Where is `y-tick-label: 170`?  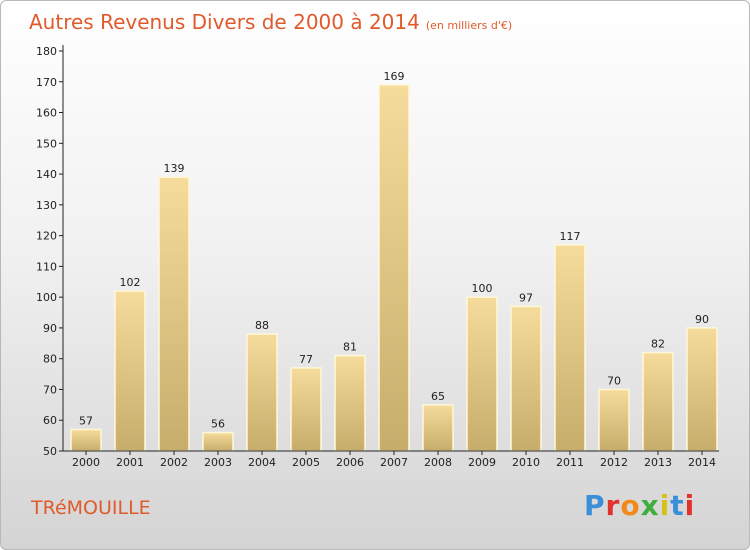 y-tick-label: 170 is located at coordinates (46, 82).